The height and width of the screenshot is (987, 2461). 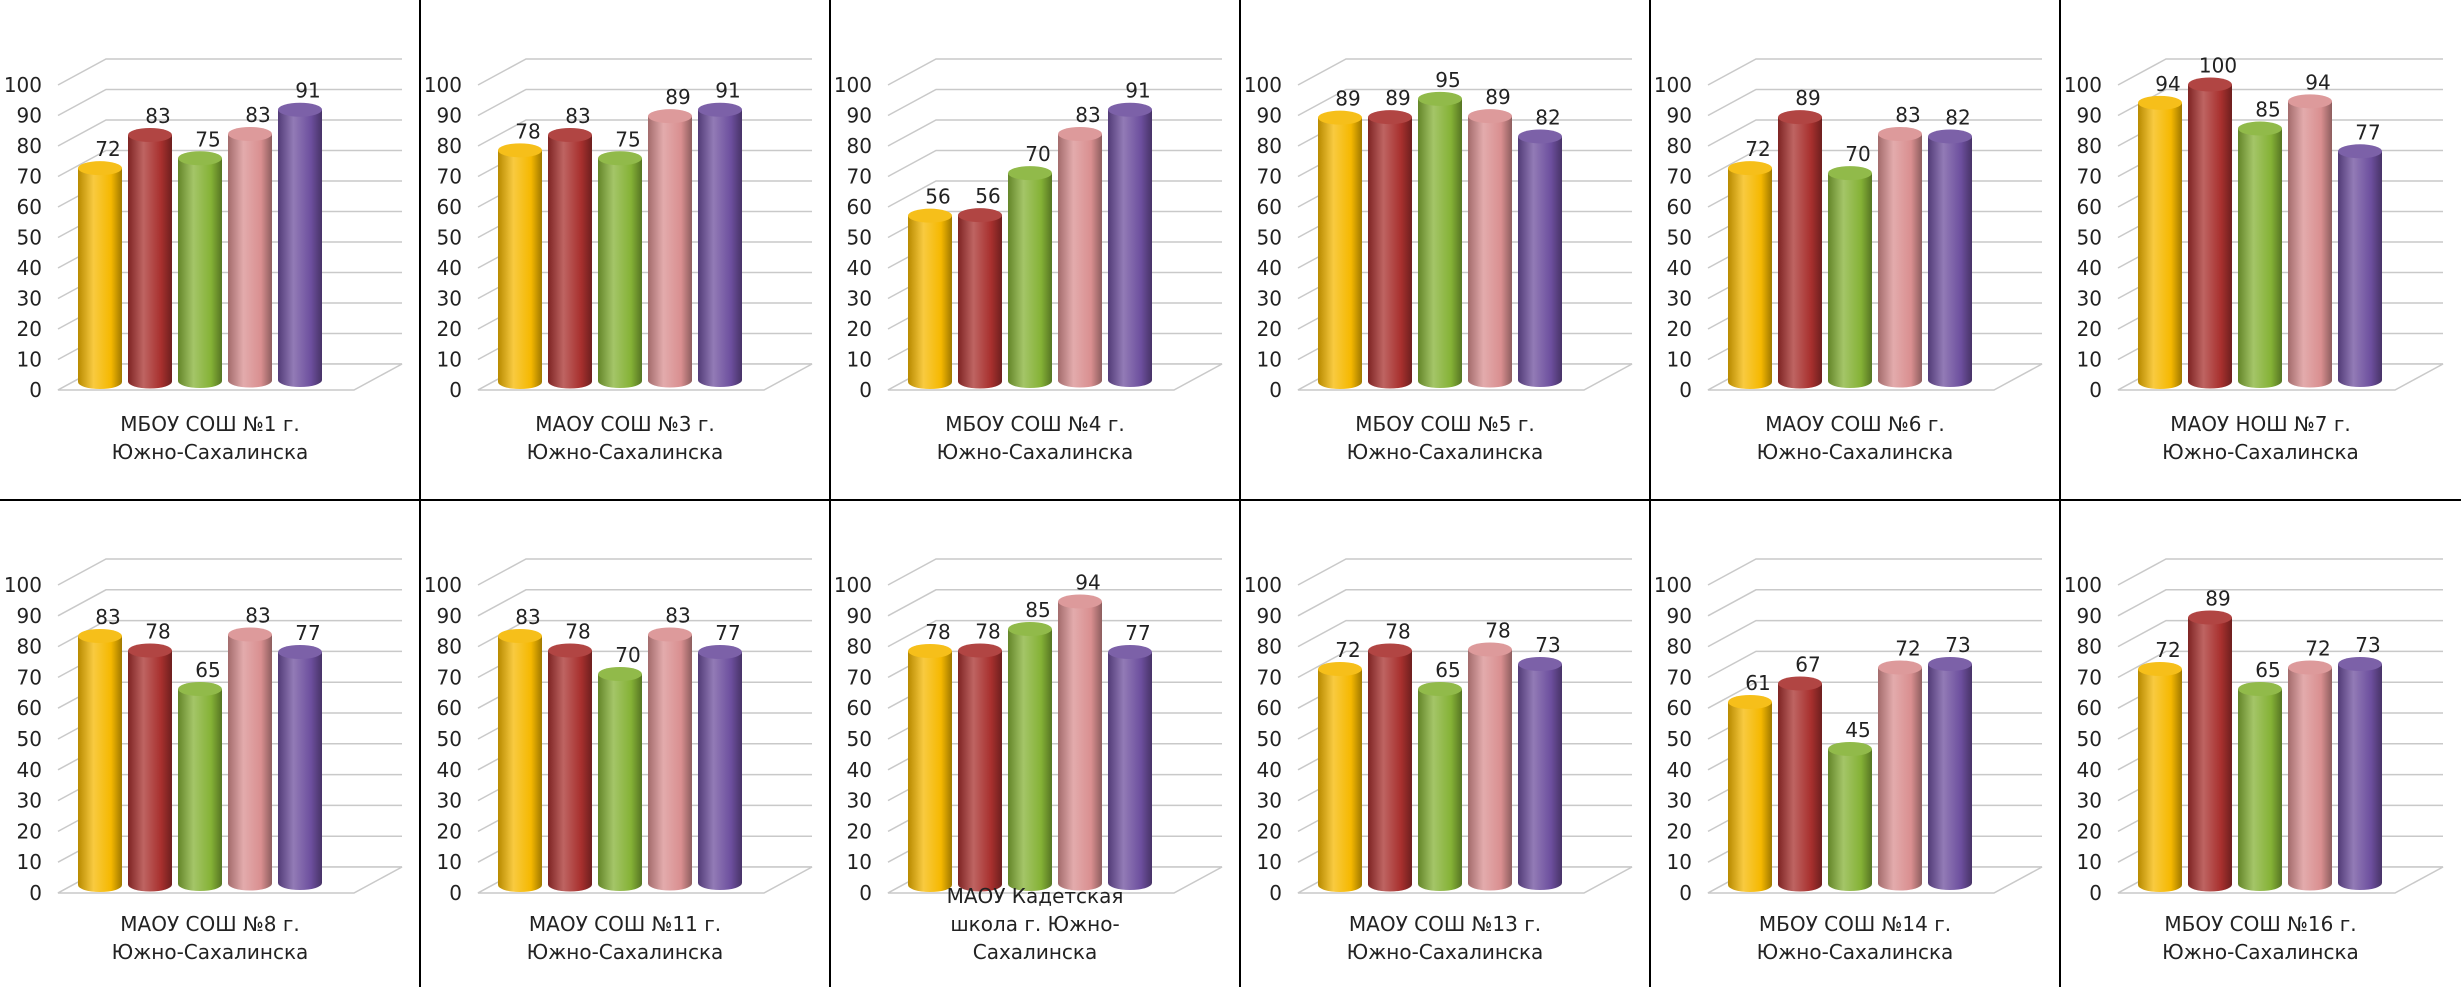 What do you see at coordinates (2260, 938) in the screenshot?
I see `chart-title: МБОУ СОШ №16 г. Южно-Сахалинска` at bounding box center [2260, 938].